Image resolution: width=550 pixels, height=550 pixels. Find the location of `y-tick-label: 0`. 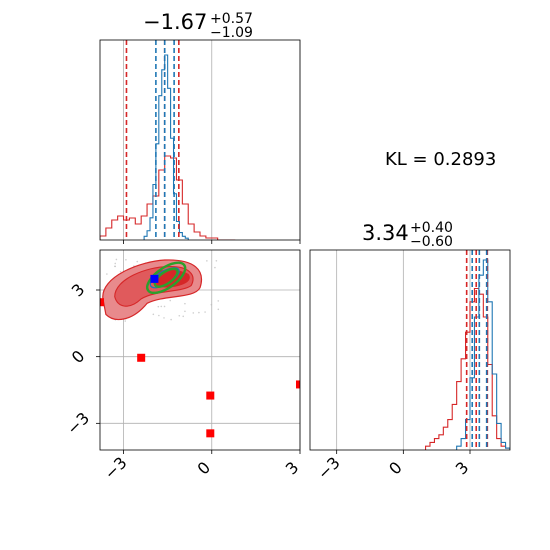

y-tick-label: 0 is located at coordinates (78, 356).